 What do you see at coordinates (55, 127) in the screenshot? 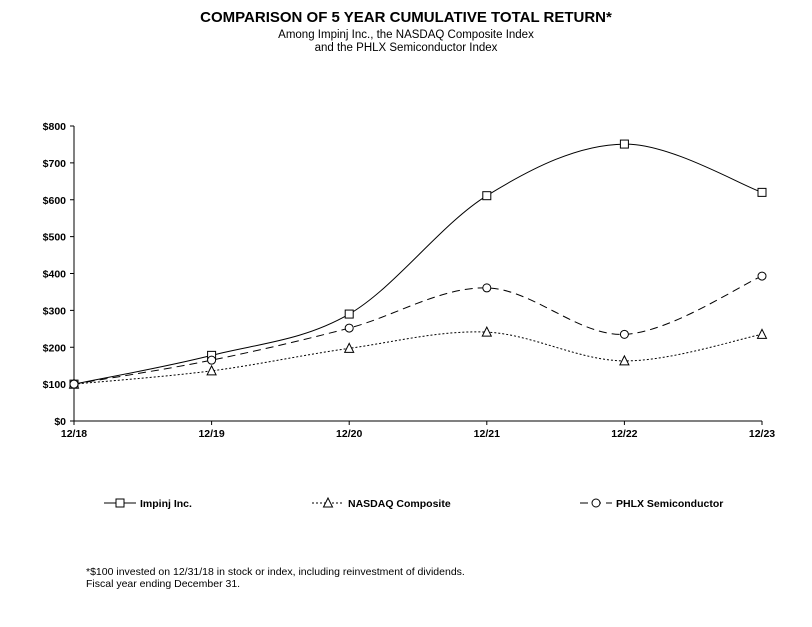
I see `y-tick-label: $800` at bounding box center [55, 127].